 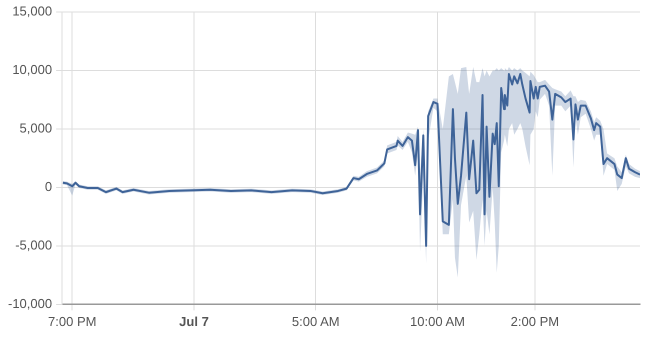 I want to click on y-tick-label: -5,000, so click(x=33, y=245).